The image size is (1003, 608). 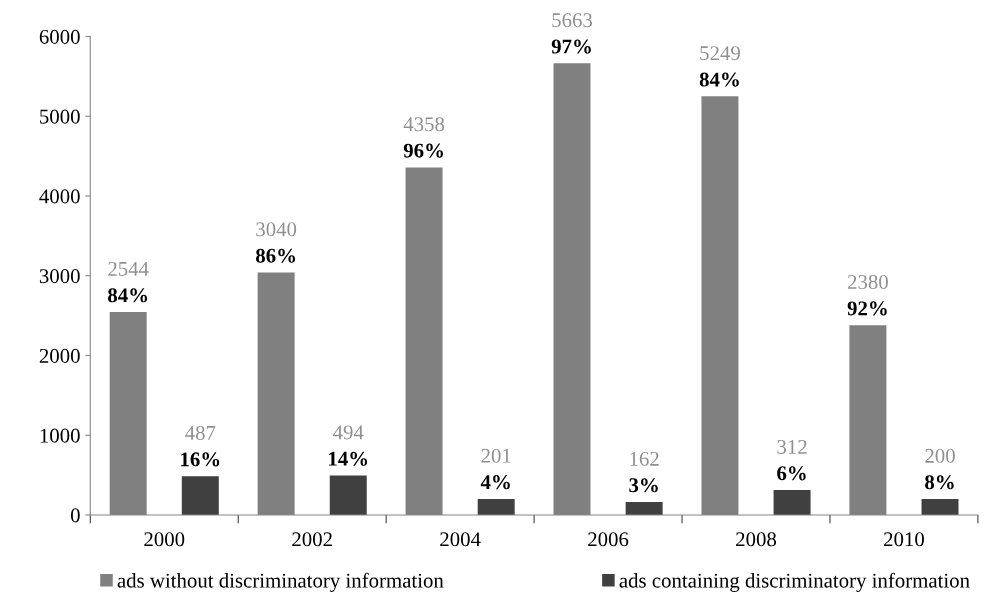 What do you see at coordinates (312, 539) in the screenshot?
I see `x-tick-label: 2002` at bounding box center [312, 539].